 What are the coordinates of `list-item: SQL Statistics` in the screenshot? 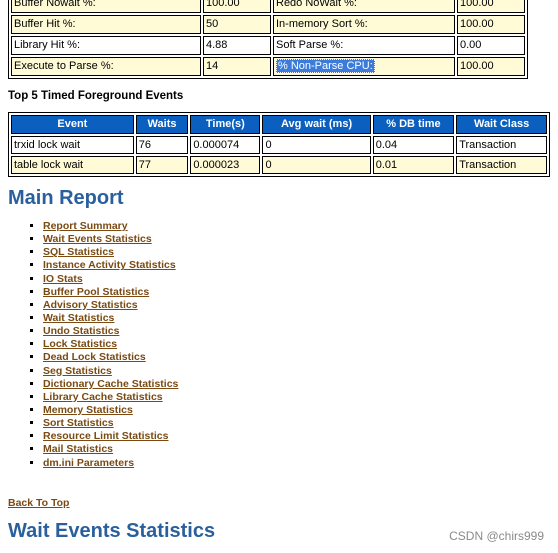 It's located at (295, 252).